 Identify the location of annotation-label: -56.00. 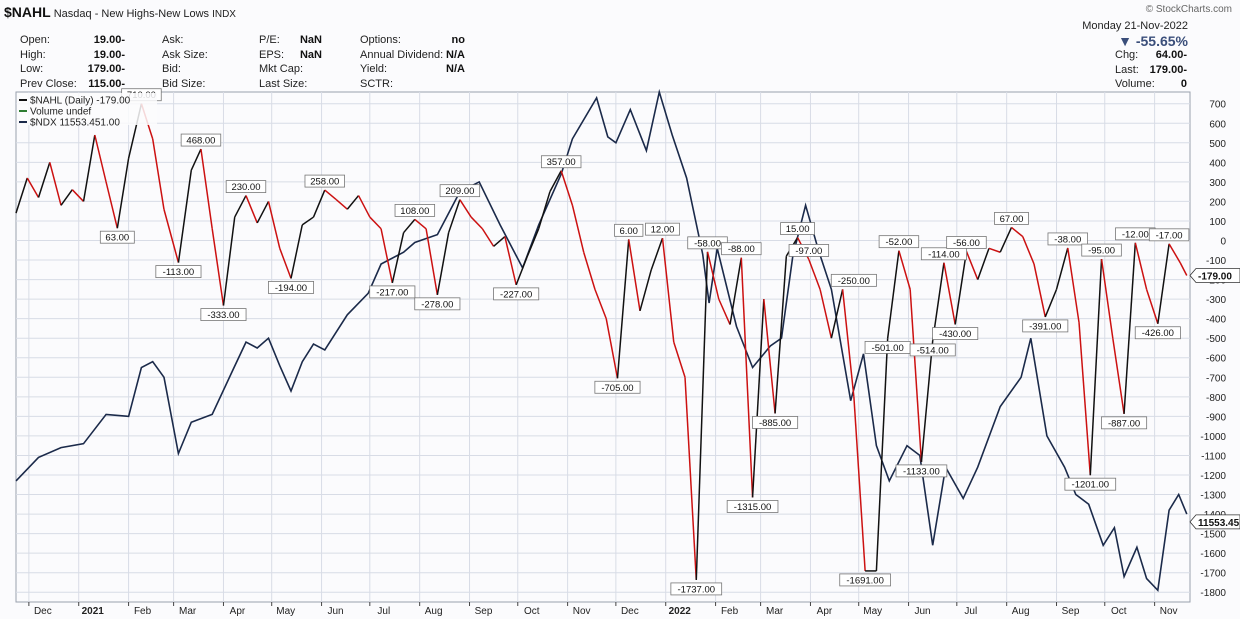
(966, 242).